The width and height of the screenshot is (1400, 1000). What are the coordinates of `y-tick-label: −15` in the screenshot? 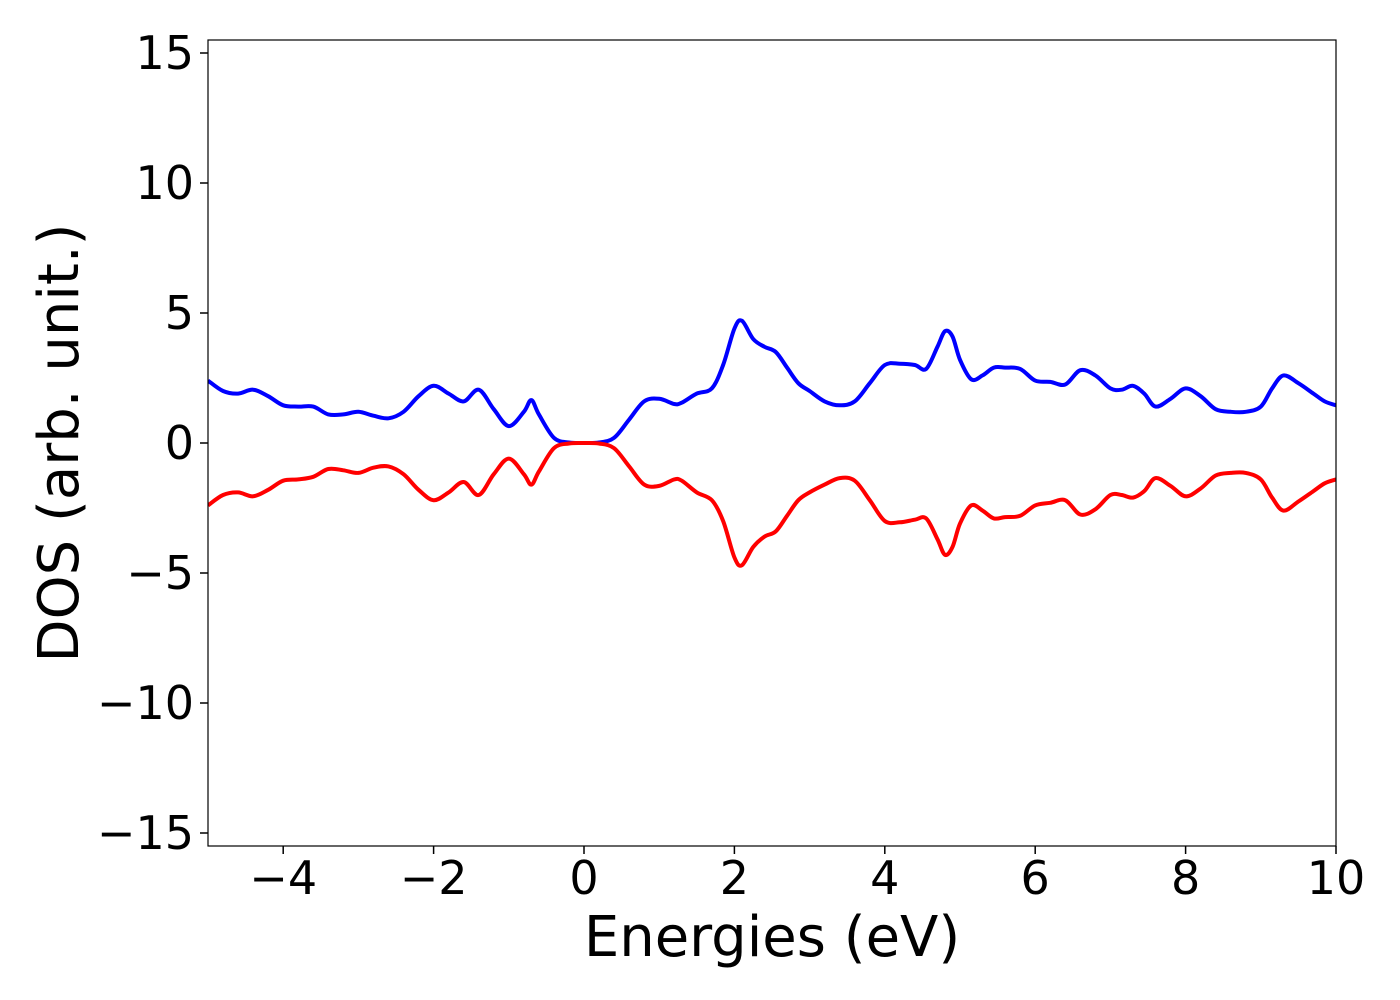 It's located at (145, 833).